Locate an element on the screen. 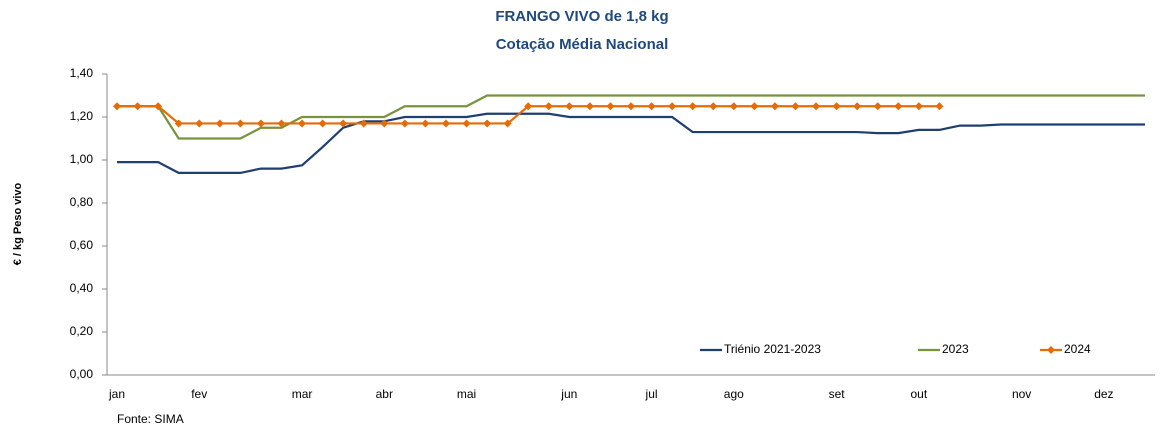 This screenshot has width=1160, height=427. x-tick-label: ago is located at coordinates (734, 394).